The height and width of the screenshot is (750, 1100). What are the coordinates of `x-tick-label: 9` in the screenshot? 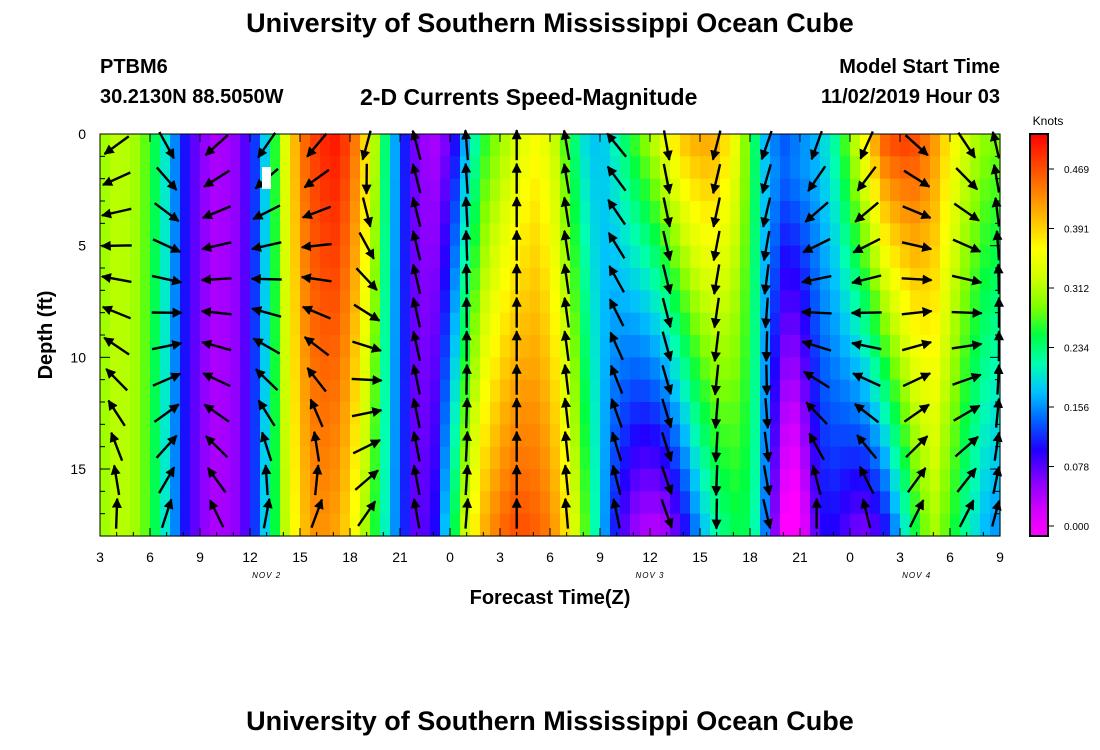 It's located at (200, 557).